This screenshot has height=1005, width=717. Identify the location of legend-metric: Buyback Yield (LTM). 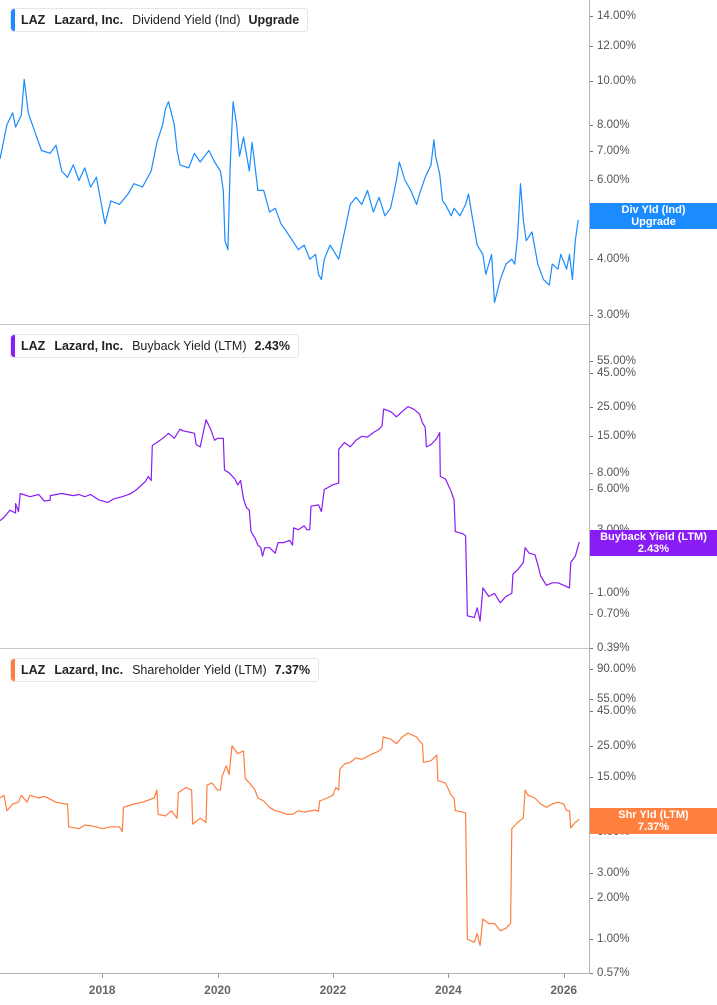
(189, 346).